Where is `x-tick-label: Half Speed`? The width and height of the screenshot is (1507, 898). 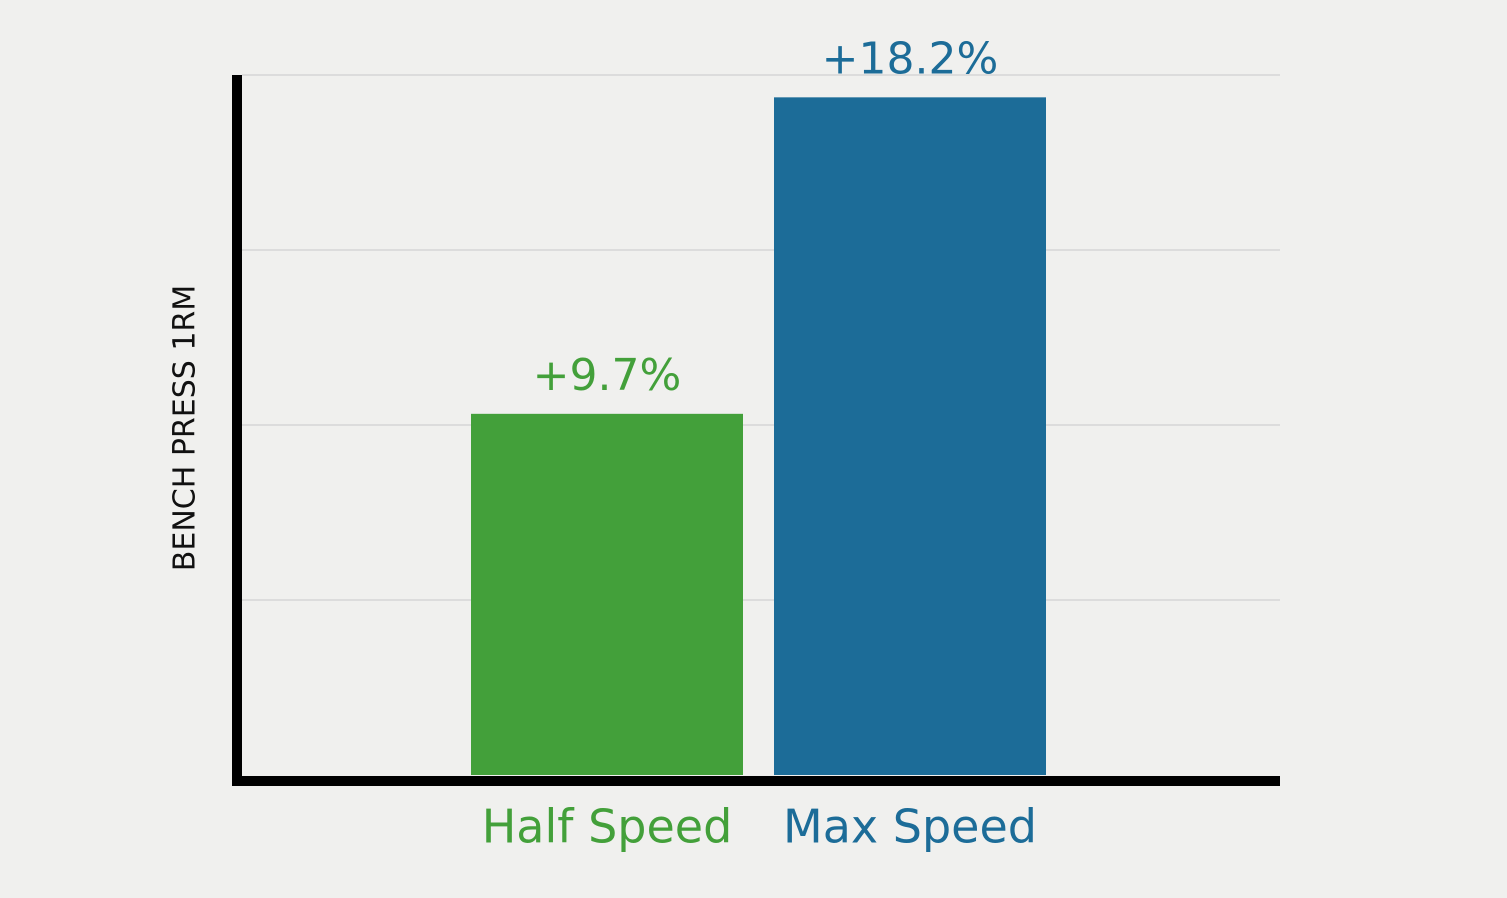 x-tick-label: Half Speed is located at coordinates (607, 827).